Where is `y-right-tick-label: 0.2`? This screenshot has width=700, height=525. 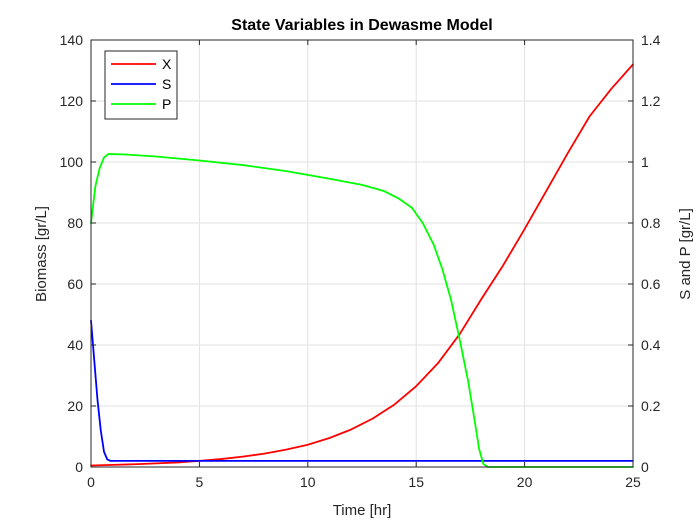 y-right-tick-label: 0.2 is located at coordinates (651, 406).